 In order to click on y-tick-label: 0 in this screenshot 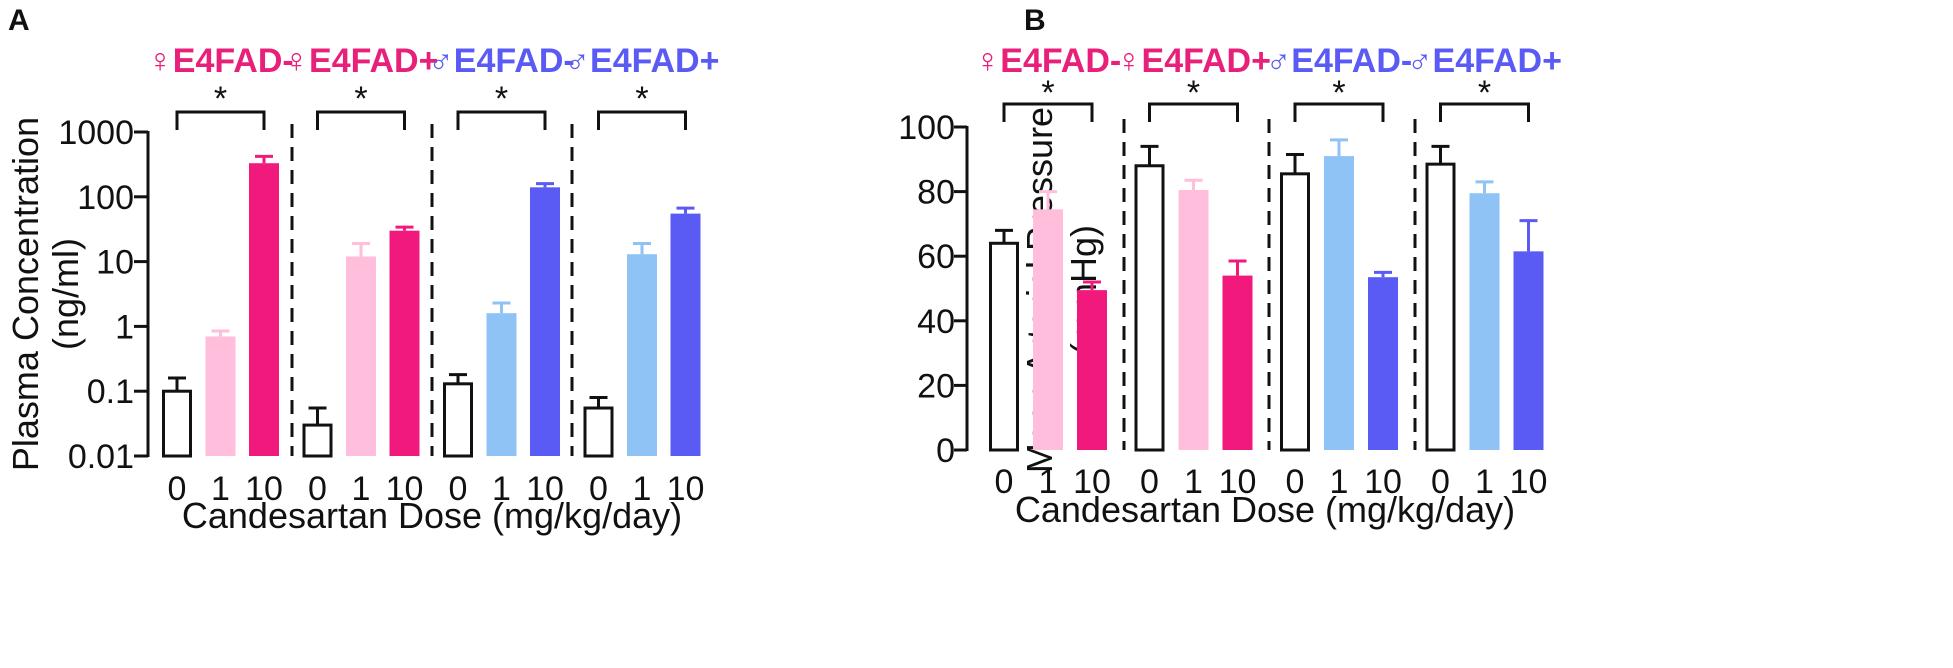, I will do `click(945, 451)`.